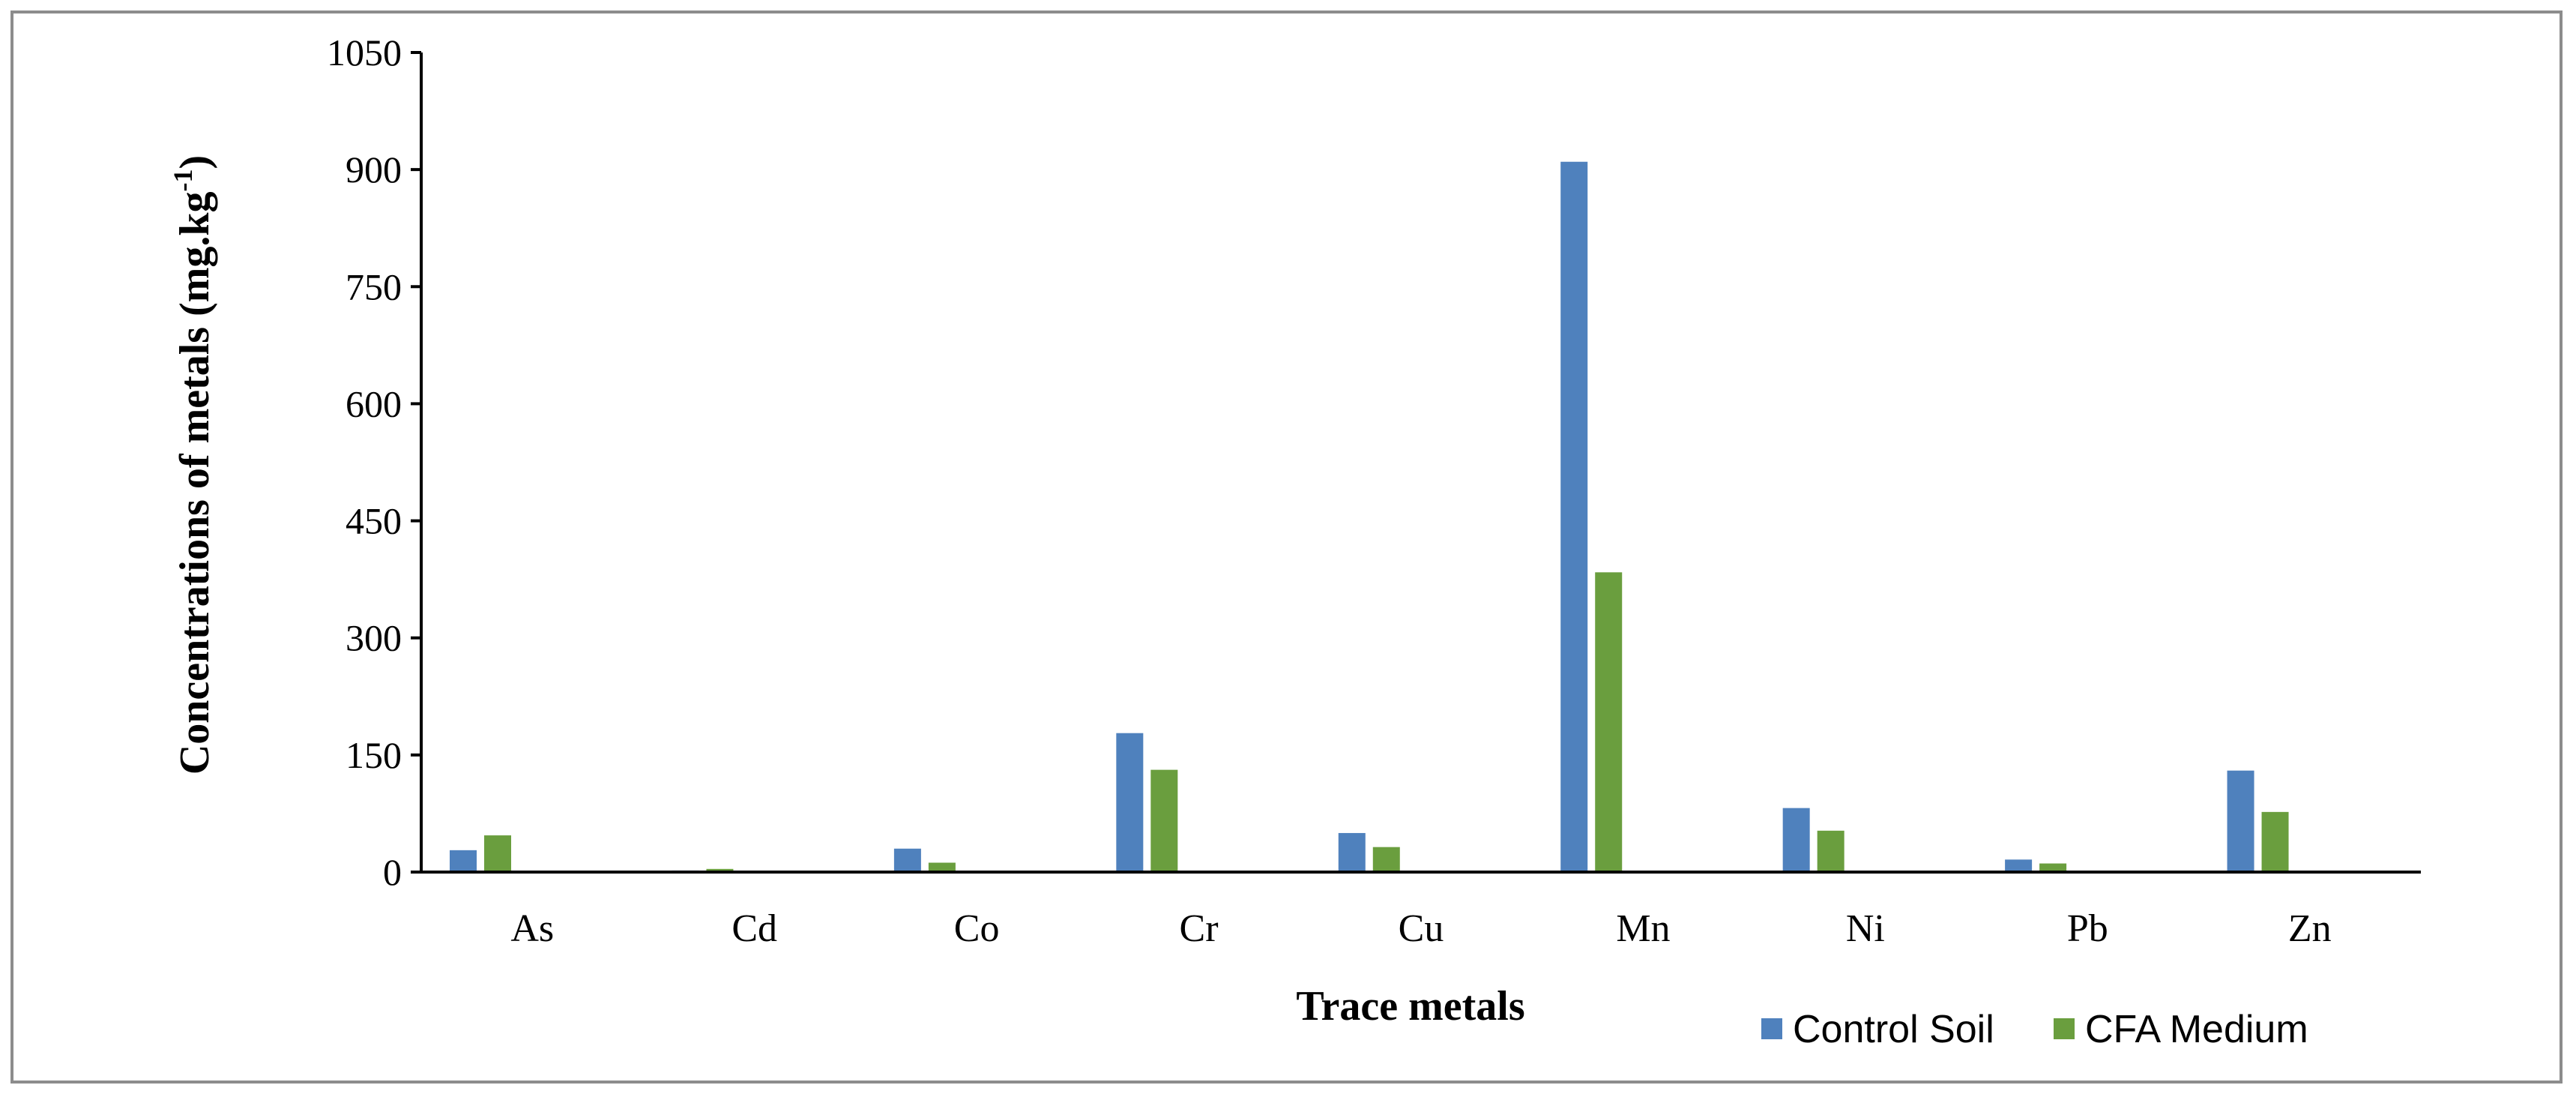 The image size is (2576, 1097). I want to click on x-category-label-co: Co, so click(977, 928).